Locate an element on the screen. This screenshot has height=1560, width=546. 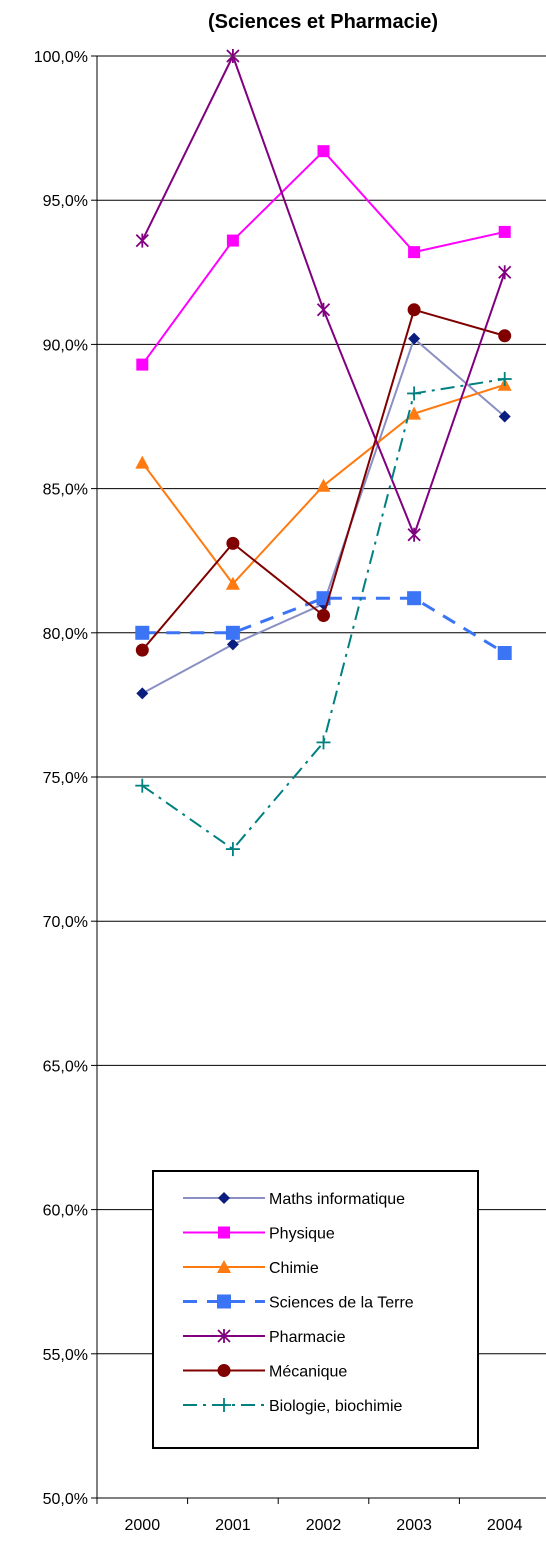
y-tick-label: 70,0% is located at coordinates (65, 922).